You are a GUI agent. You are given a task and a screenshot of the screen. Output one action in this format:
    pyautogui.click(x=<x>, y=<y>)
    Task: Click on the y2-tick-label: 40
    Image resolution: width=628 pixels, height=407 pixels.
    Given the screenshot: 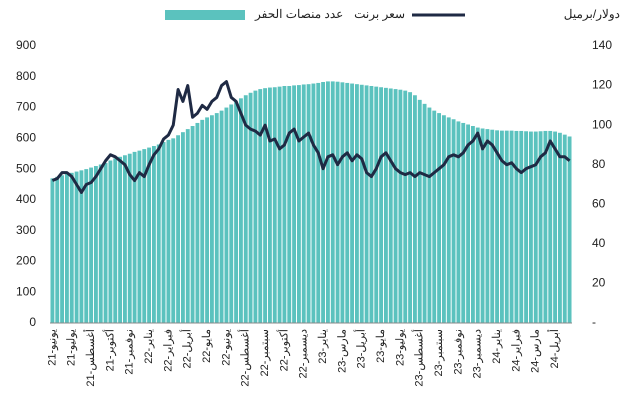 What is the action you would take?
    pyautogui.click(x=599, y=243)
    